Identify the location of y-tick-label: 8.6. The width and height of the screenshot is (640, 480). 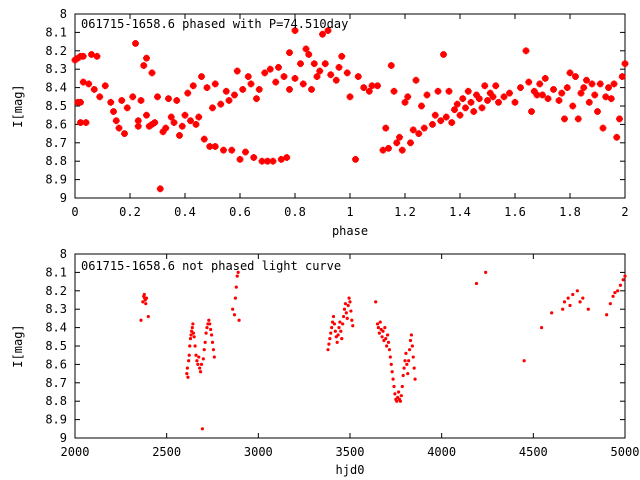
(56, 364).